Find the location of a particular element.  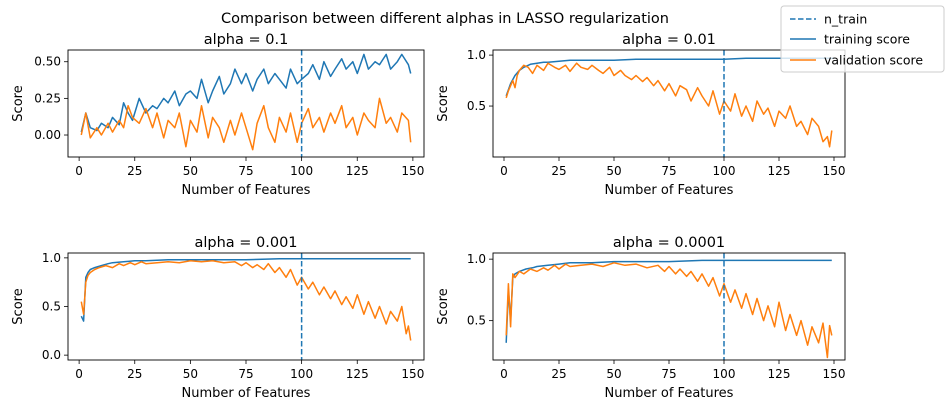

subplot-title: alpha = 0.1 is located at coordinates (246, 40).